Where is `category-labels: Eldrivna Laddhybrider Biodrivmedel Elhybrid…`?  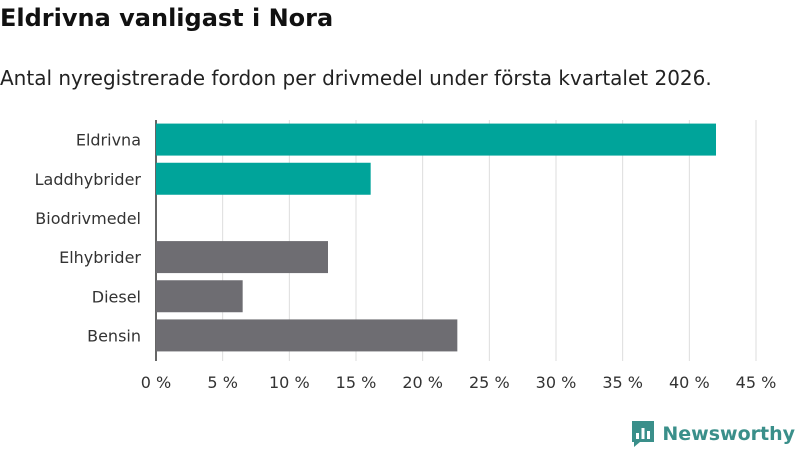
category-labels: Eldrivna Laddhybrider Biodrivmedel Elhybrid… is located at coordinates (88, 238).